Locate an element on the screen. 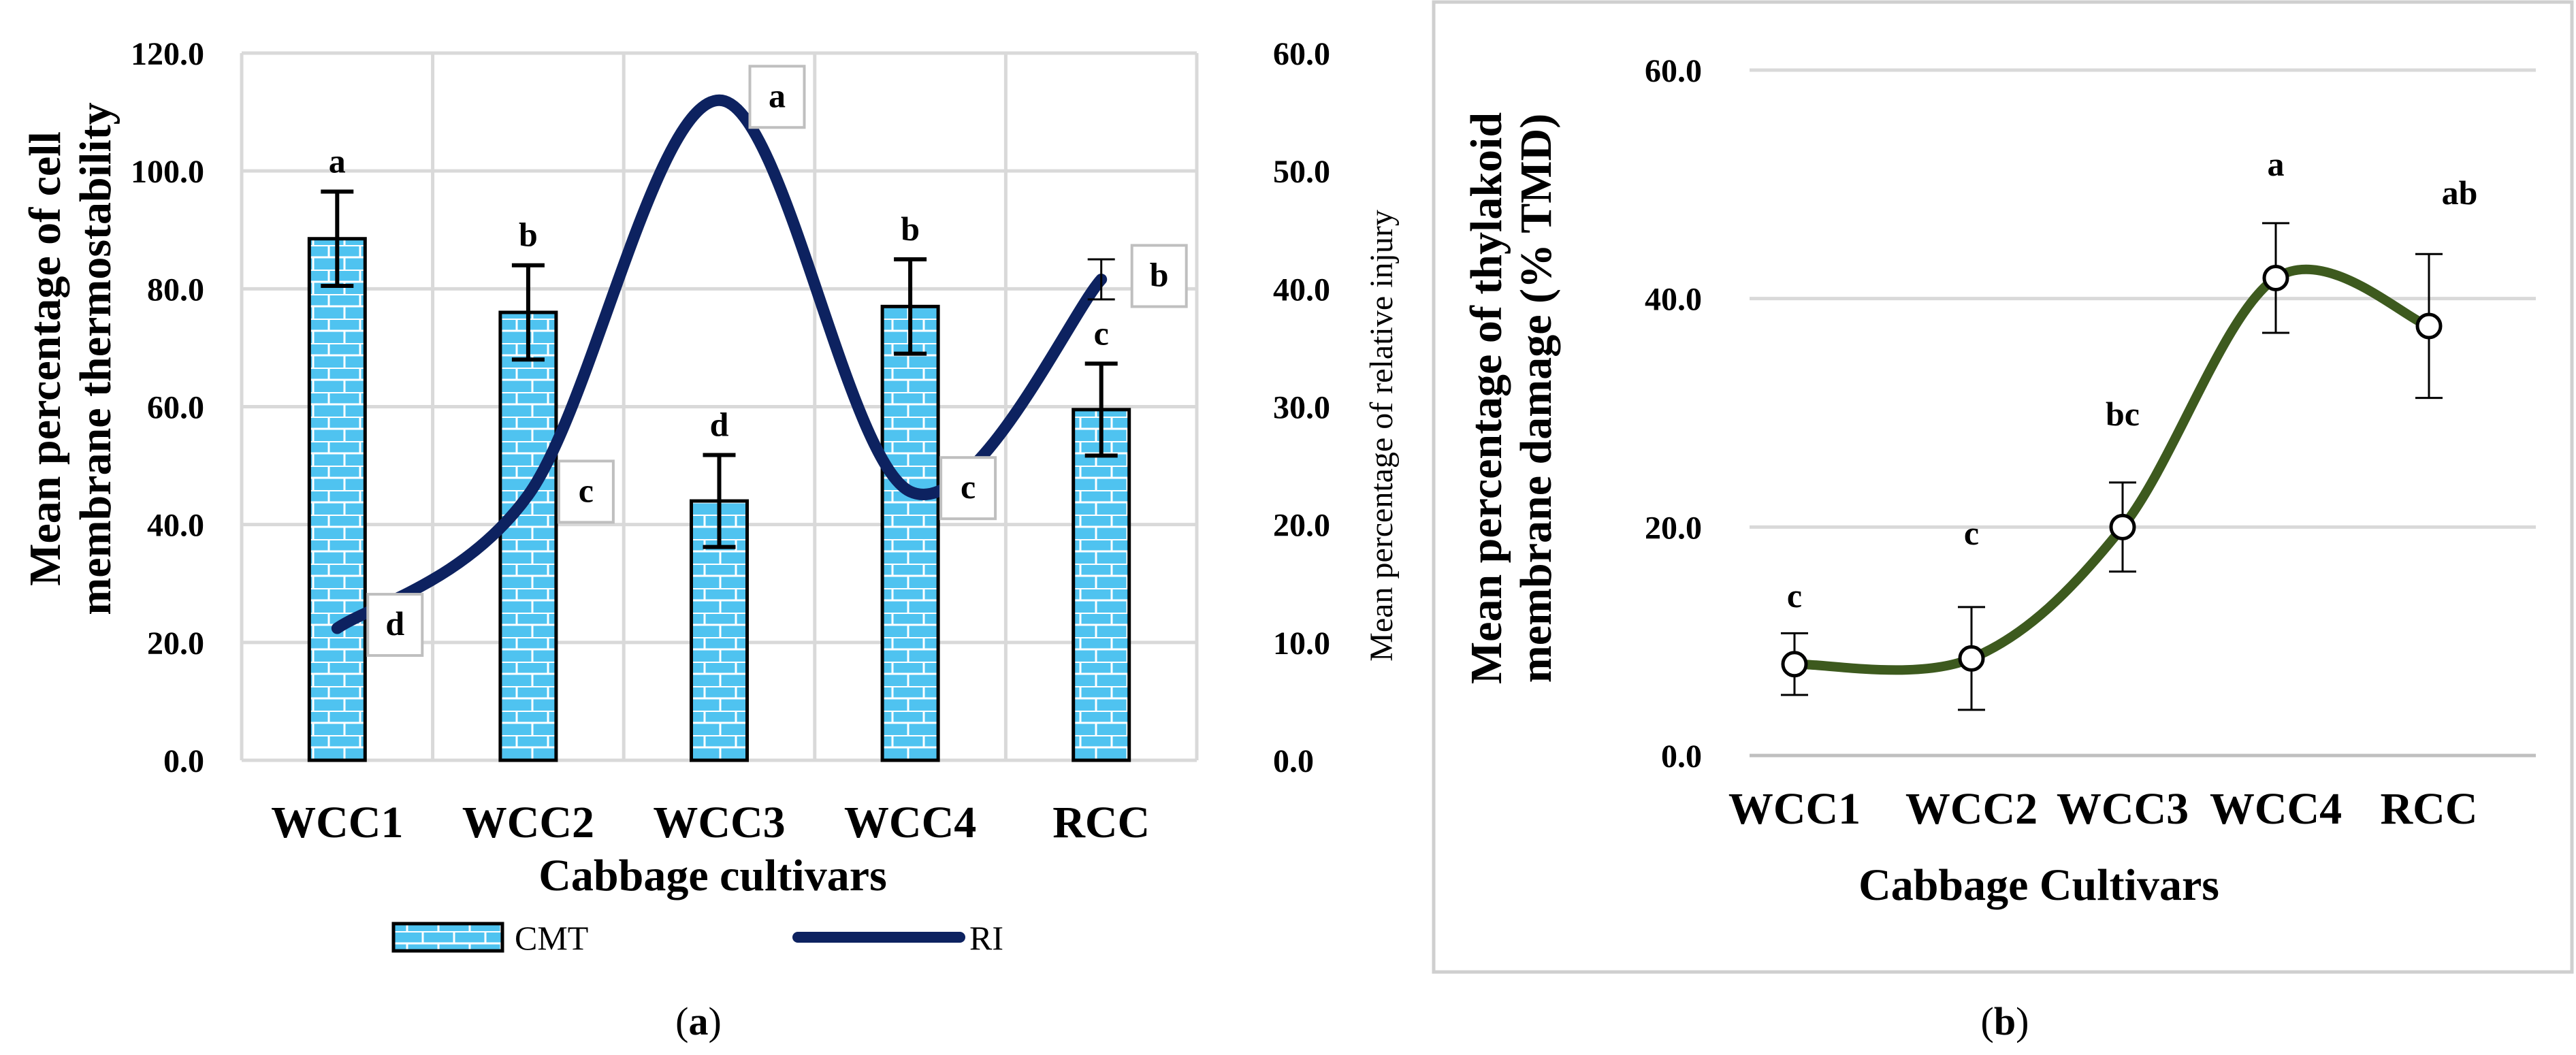 The height and width of the screenshot is (1055, 2576). panel-a-x-categories: WCC1 WCC2 WCC3 WCC4 RCC is located at coordinates (711, 822).